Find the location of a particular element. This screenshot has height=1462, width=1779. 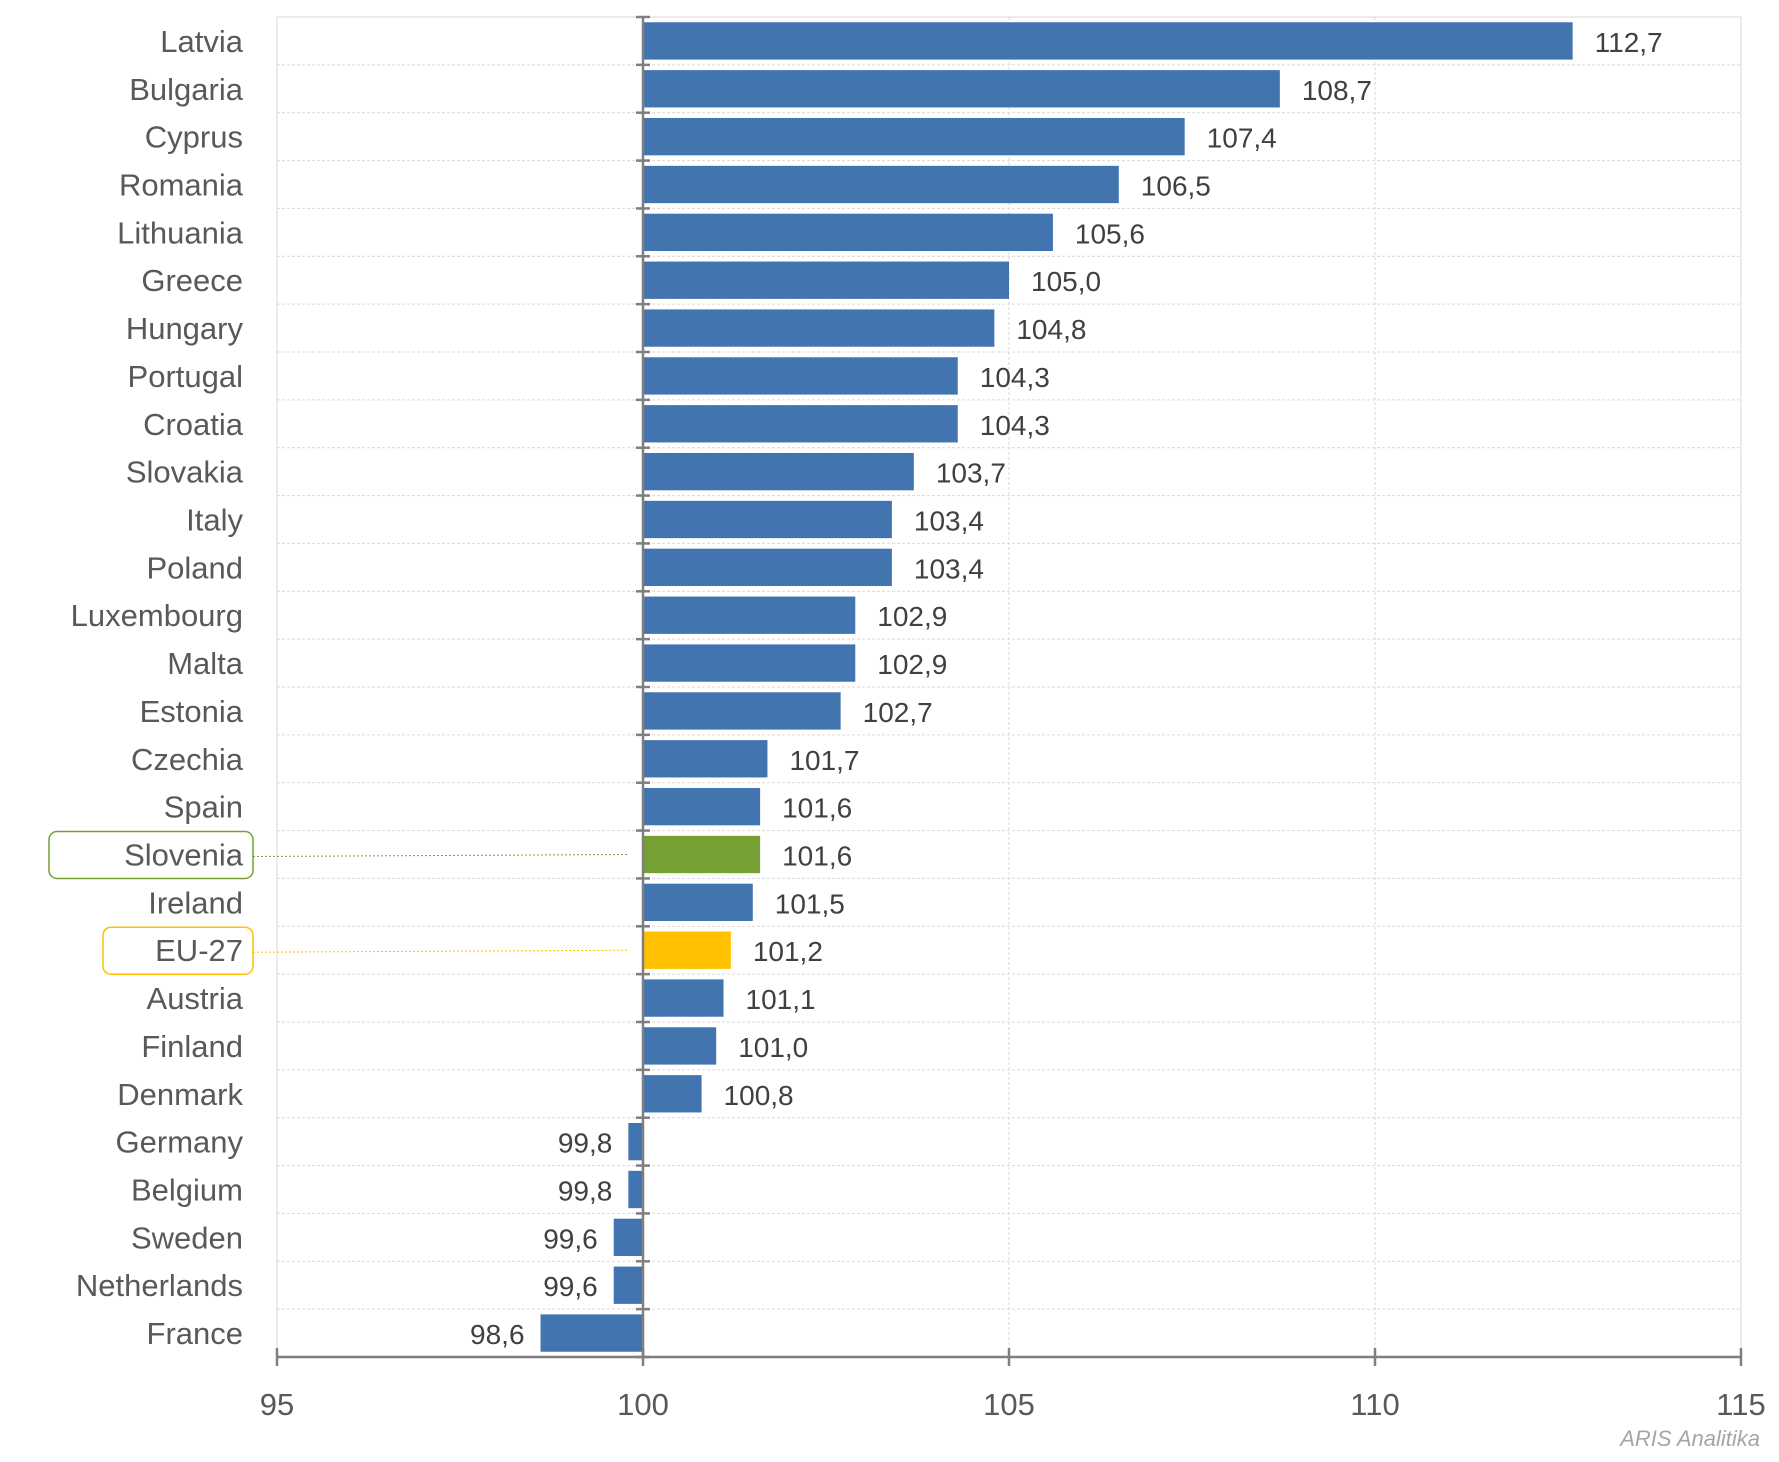

x-tick-label: 100 is located at coordinates (643, 1404).